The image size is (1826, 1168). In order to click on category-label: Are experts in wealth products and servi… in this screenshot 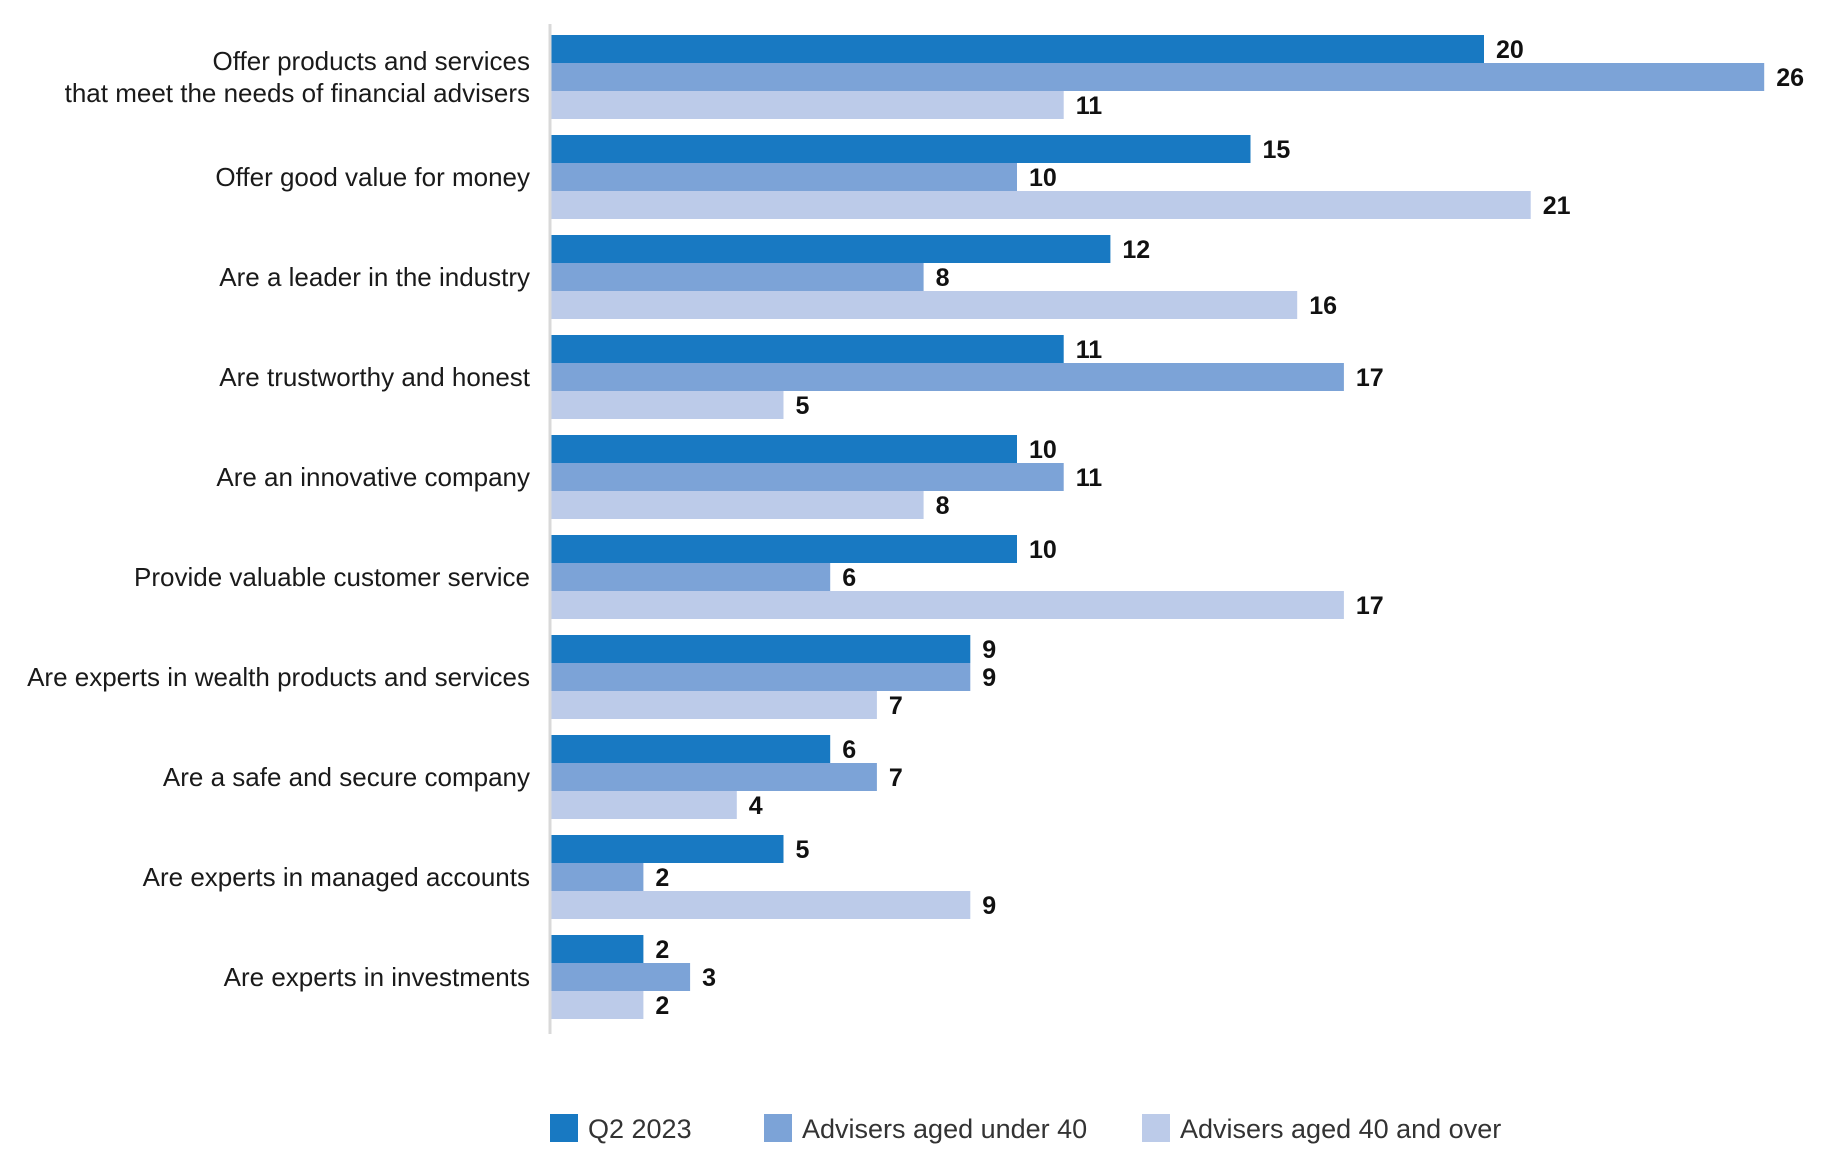, I will do `click(278, 677)`.